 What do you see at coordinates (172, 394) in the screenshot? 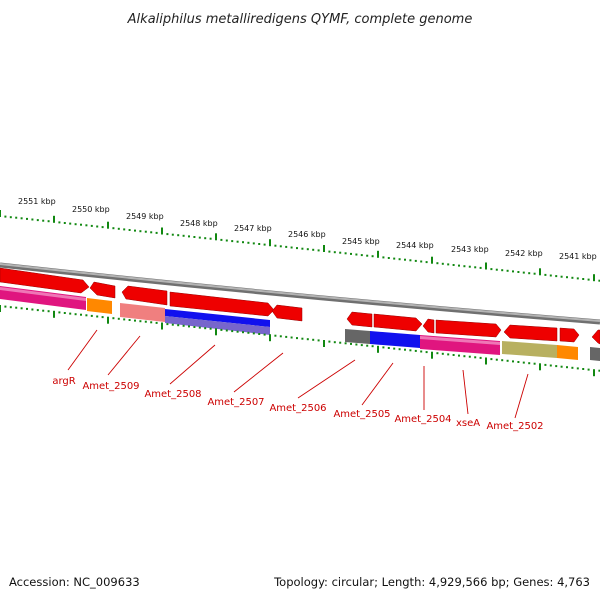
I see `gene-label-amet-2508: Amet_2508` at bounding box center [172, 394].